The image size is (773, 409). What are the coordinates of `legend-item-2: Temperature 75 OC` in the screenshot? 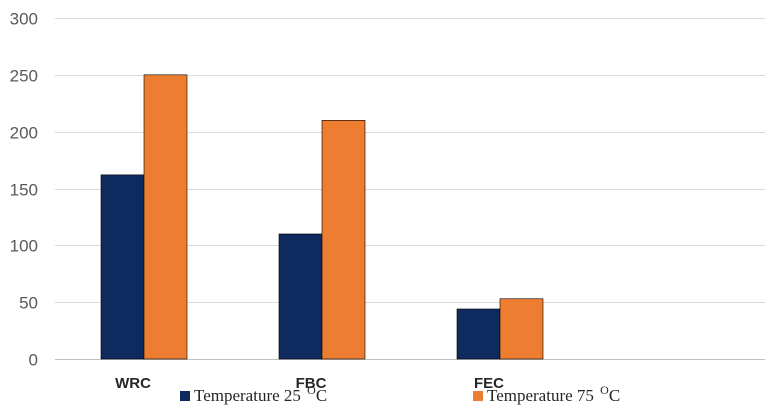 It's located at (546, 394).